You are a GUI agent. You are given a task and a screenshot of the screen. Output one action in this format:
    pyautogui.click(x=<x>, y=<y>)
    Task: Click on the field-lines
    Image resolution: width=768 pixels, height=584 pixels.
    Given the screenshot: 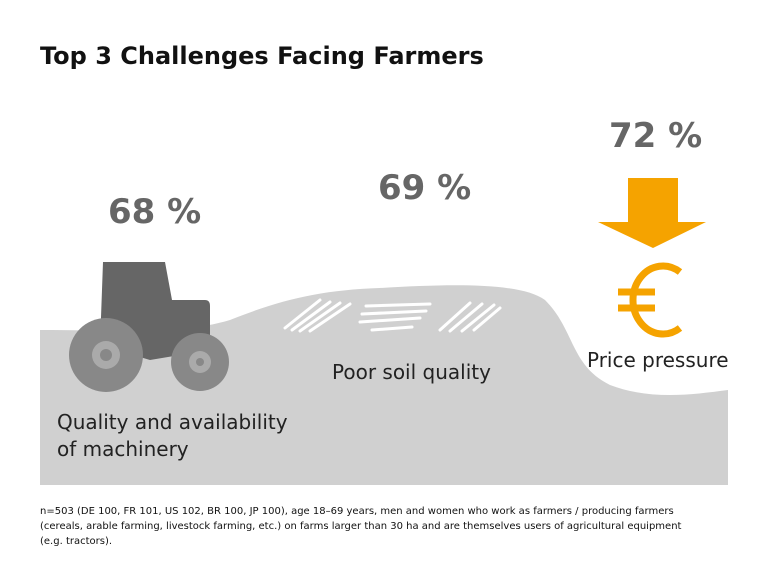 What is the action you would take?
    pyautogui.click(x=392, y=315)
    